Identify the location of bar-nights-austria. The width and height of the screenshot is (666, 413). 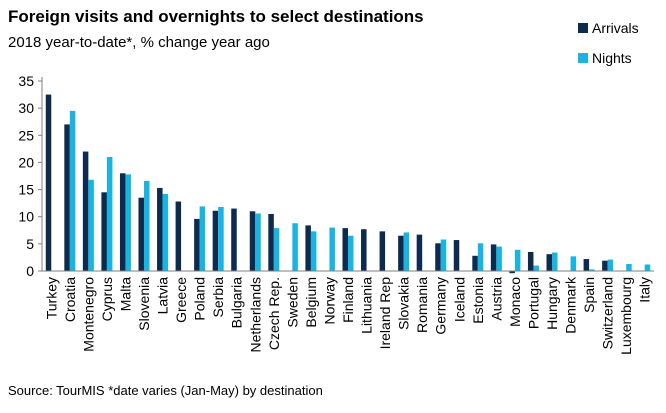
(499, 258).